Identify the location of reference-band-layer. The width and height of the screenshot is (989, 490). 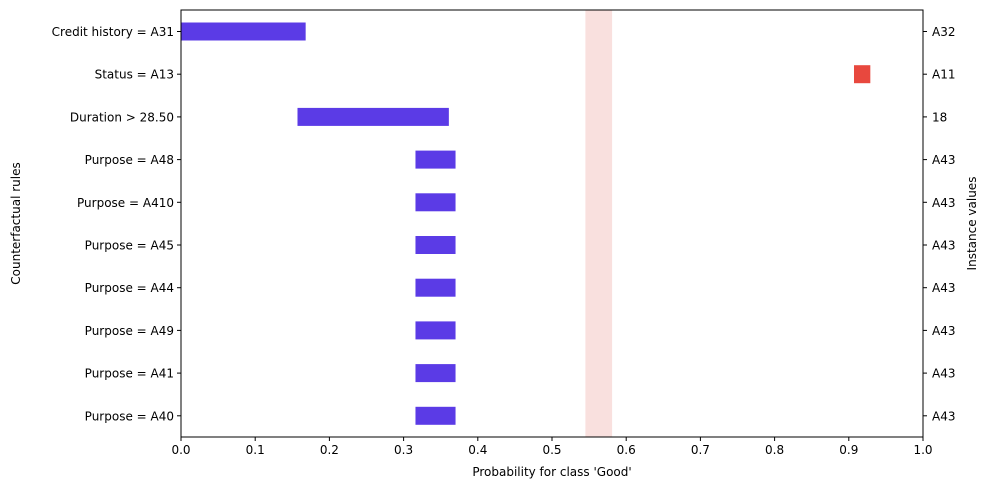
(599, 223).